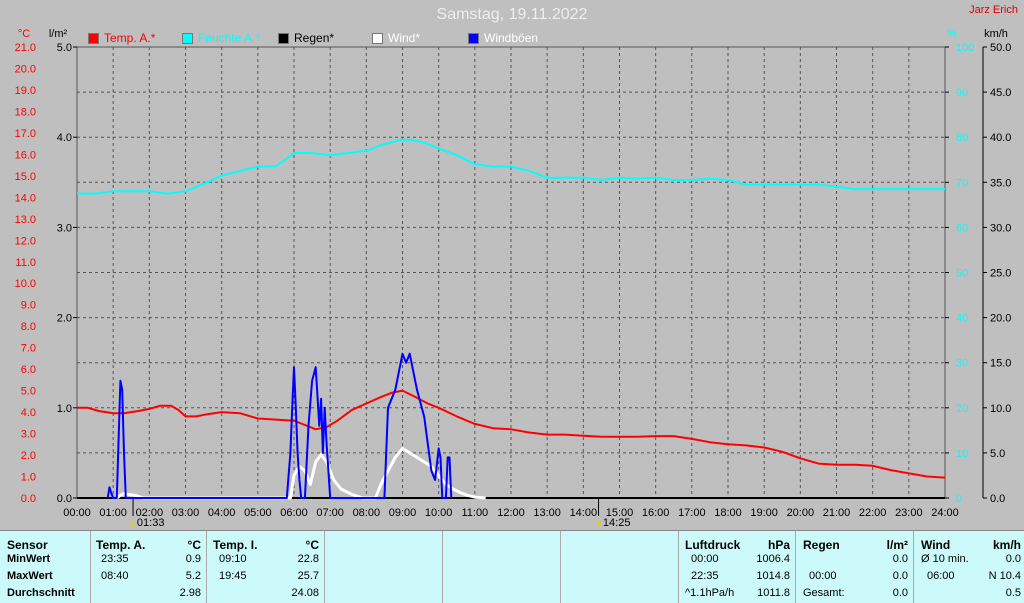 This screenshot has height=603, width=1024. Describe the element at coordinates (1000, 409) in the screenshot. I see `wind-tick-label: 10.0` at that location.